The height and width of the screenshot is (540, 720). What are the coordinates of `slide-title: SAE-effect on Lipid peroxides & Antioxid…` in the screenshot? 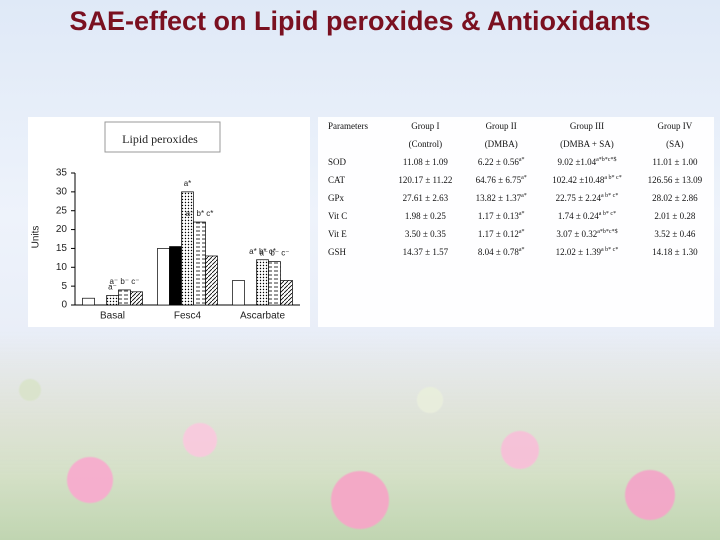 It's located at (360, 21).